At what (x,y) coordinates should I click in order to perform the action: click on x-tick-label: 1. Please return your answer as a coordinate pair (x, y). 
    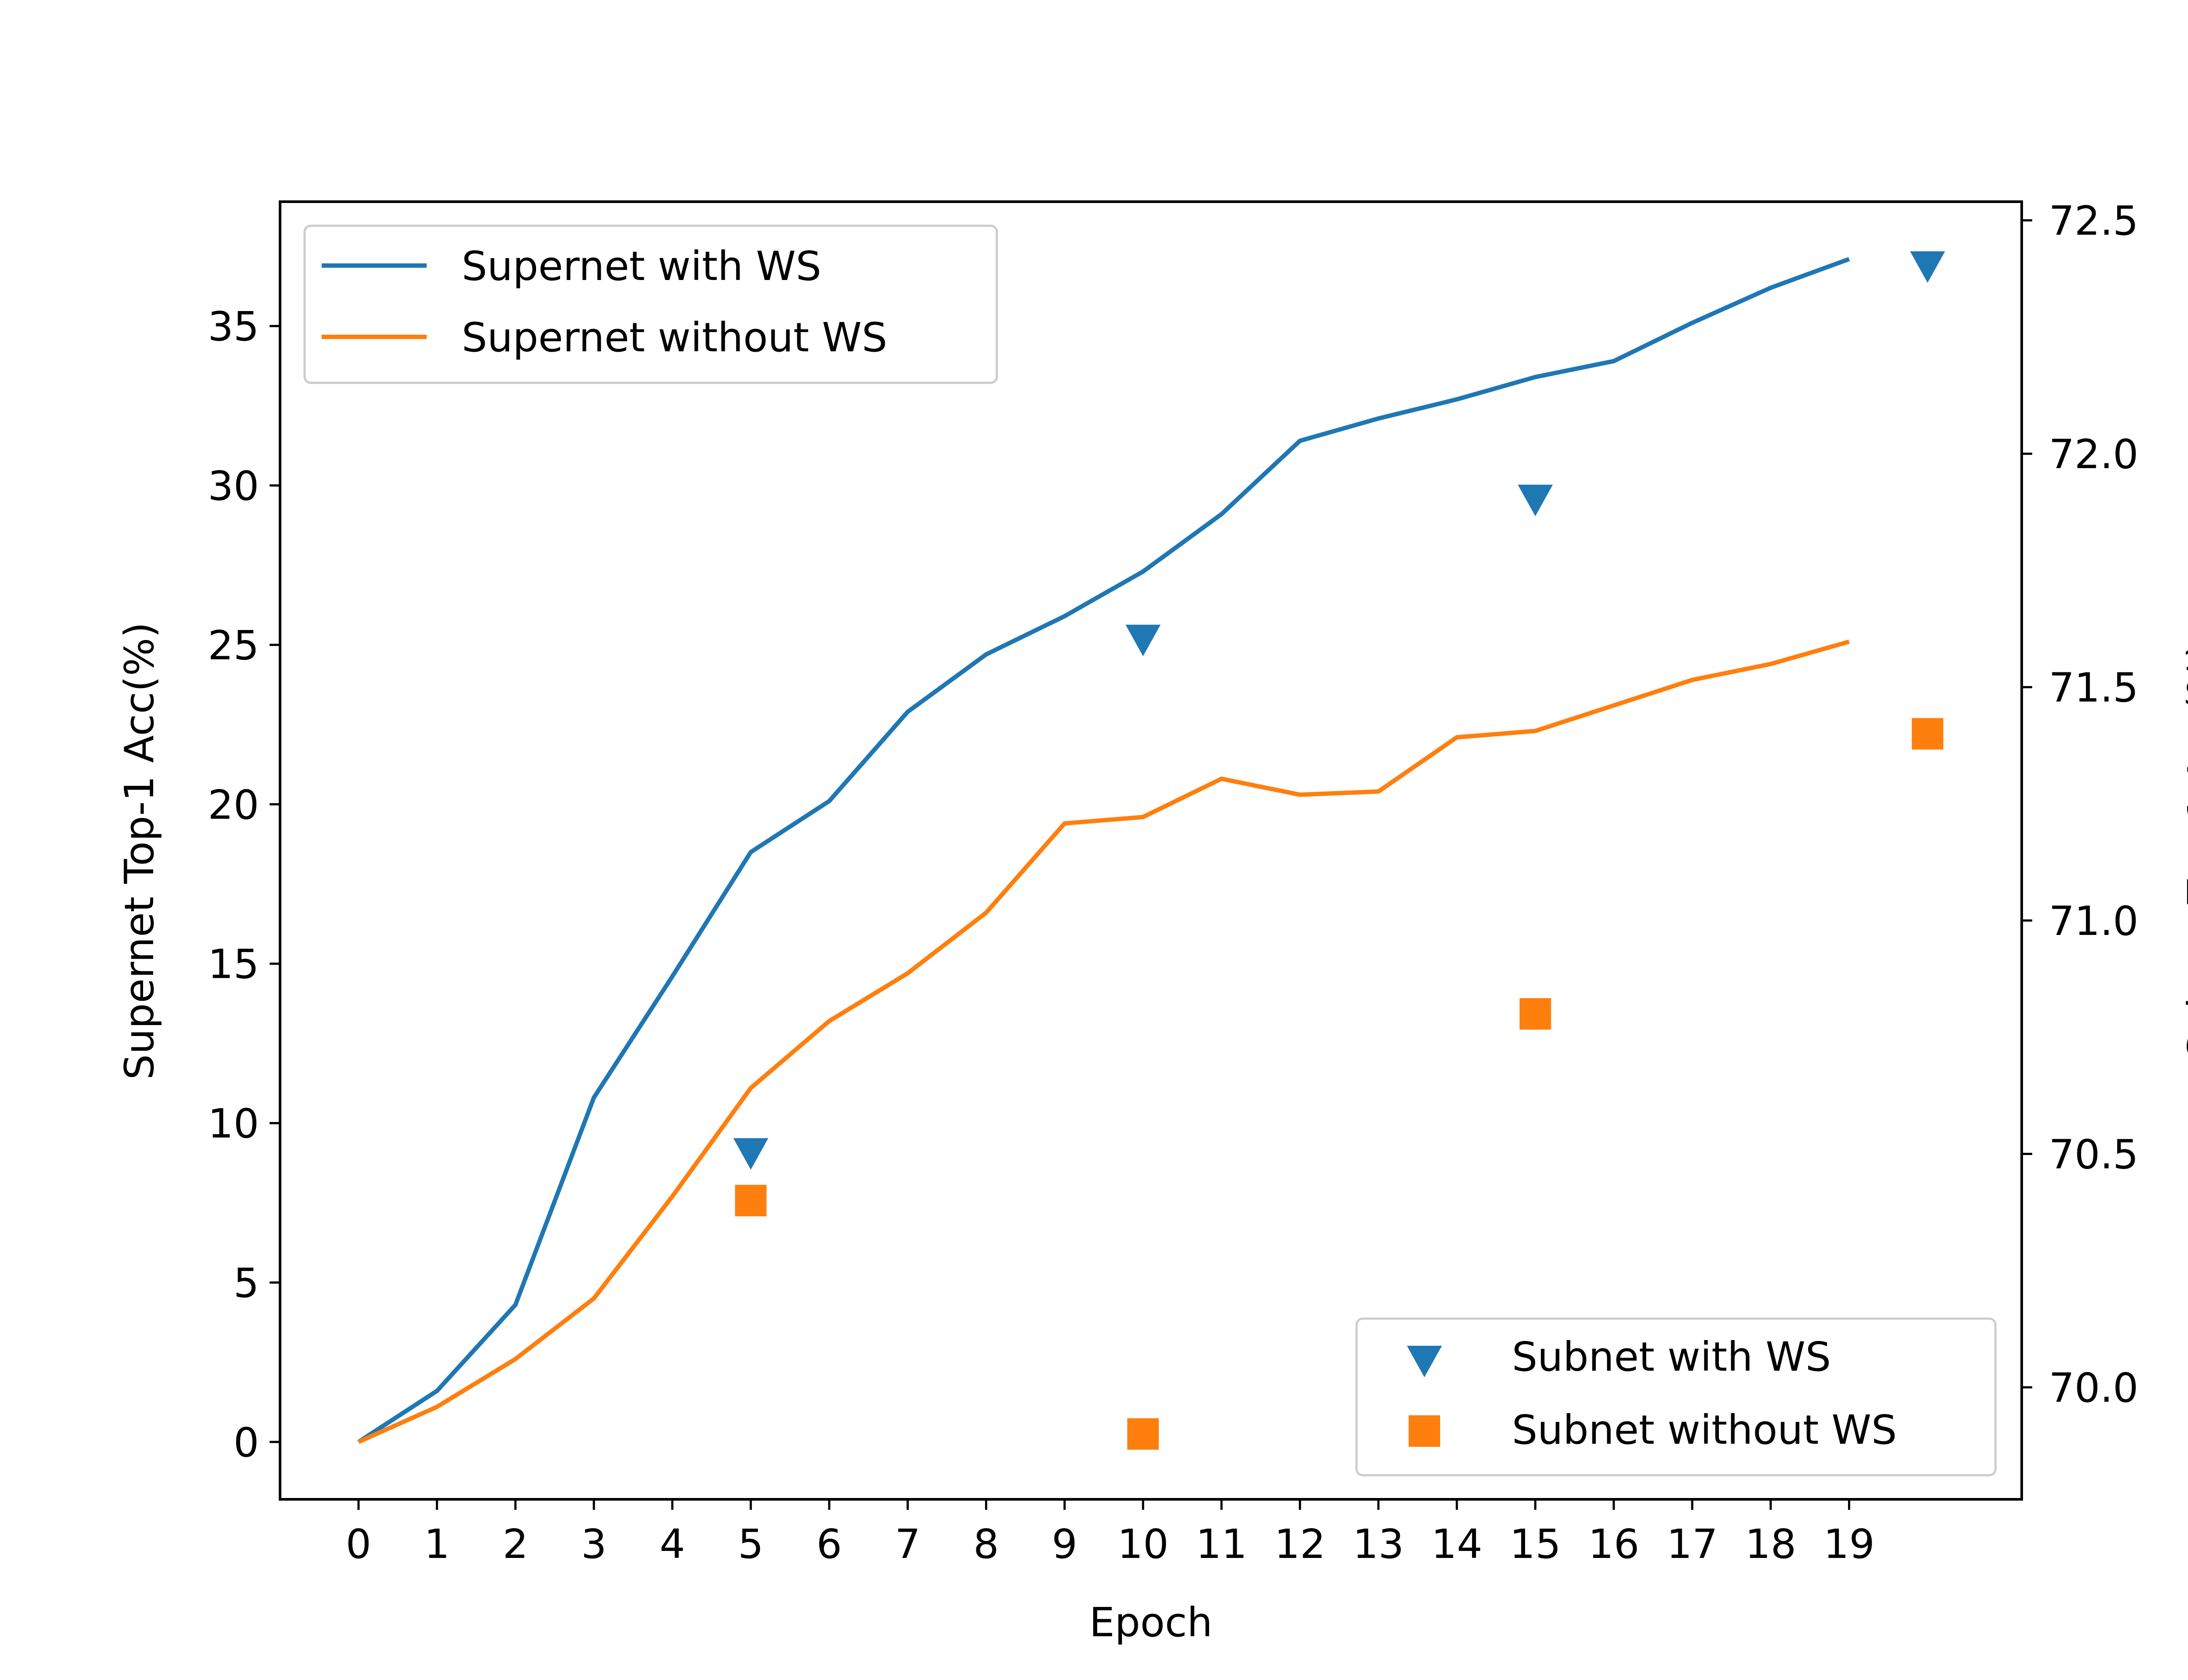
    Looking at the image, I should click on (437, 1544).